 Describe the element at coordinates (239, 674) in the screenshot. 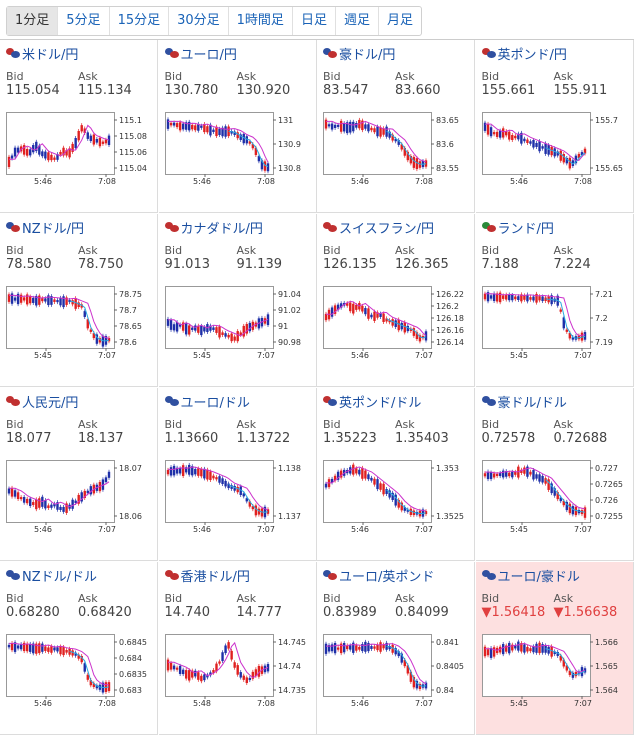

I see `mini-candlestick-chart: 14.745 14.74 14.735 5:48 7:08` at that location.